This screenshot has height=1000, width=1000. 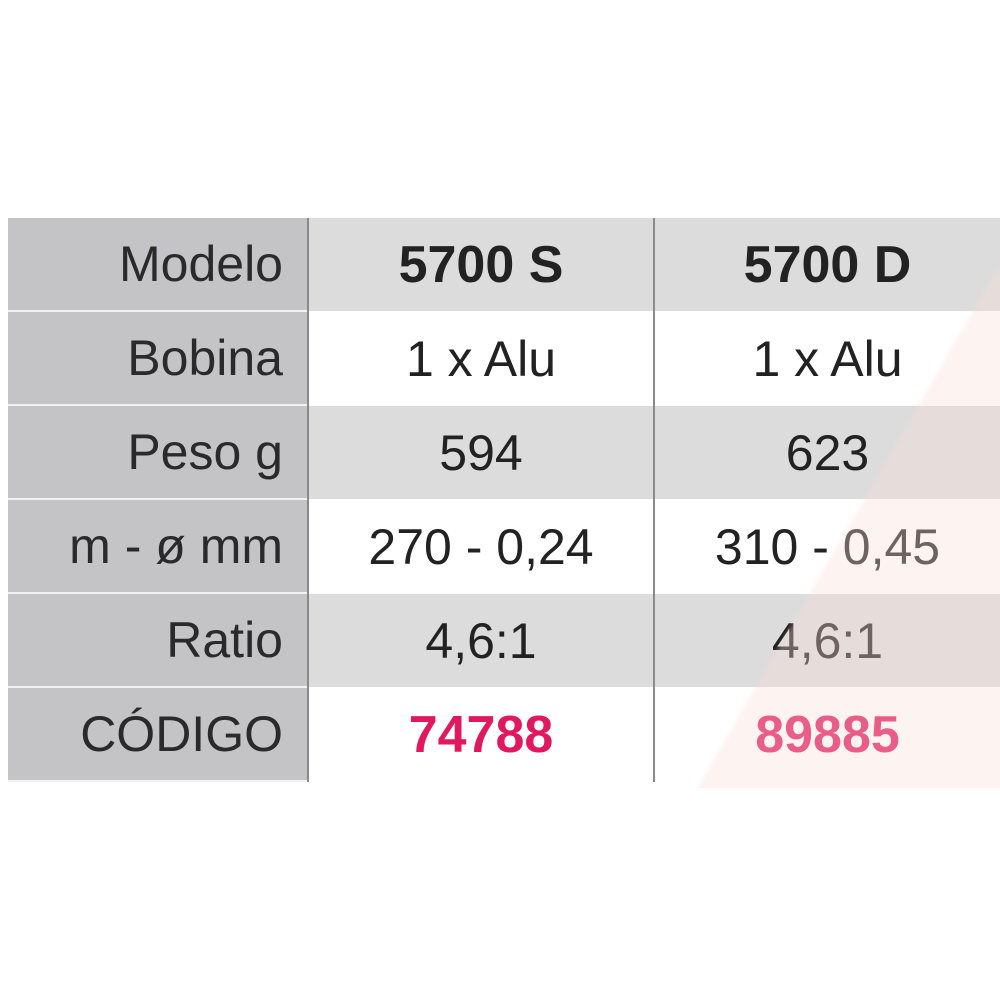 I want to click on table-cell: 310 - 0,45, so click(x=827, y=547).